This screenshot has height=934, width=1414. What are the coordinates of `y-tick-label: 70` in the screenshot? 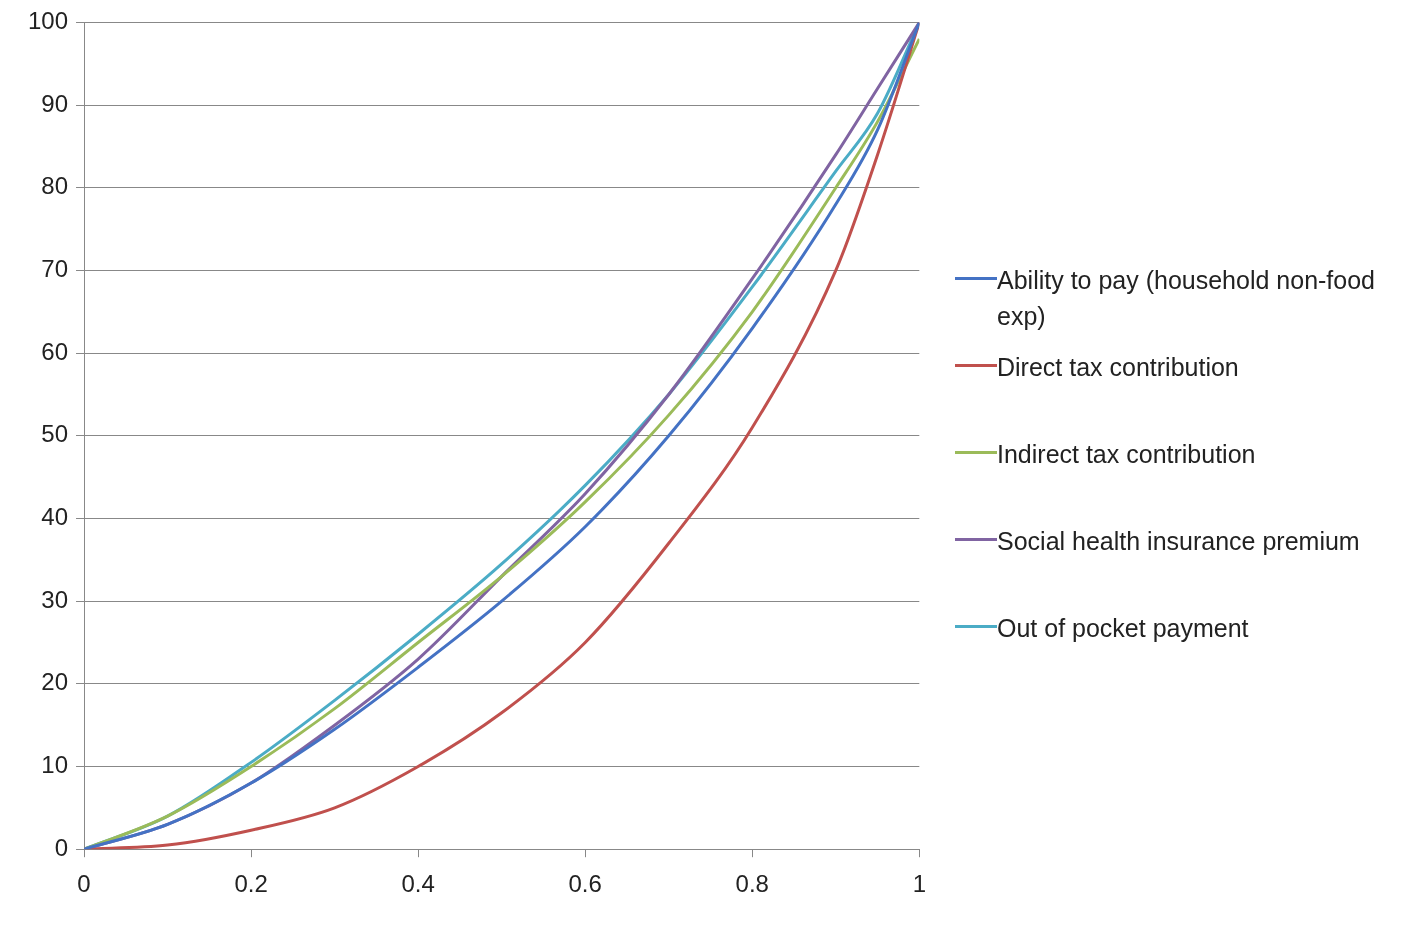 It's located at (55, 269).